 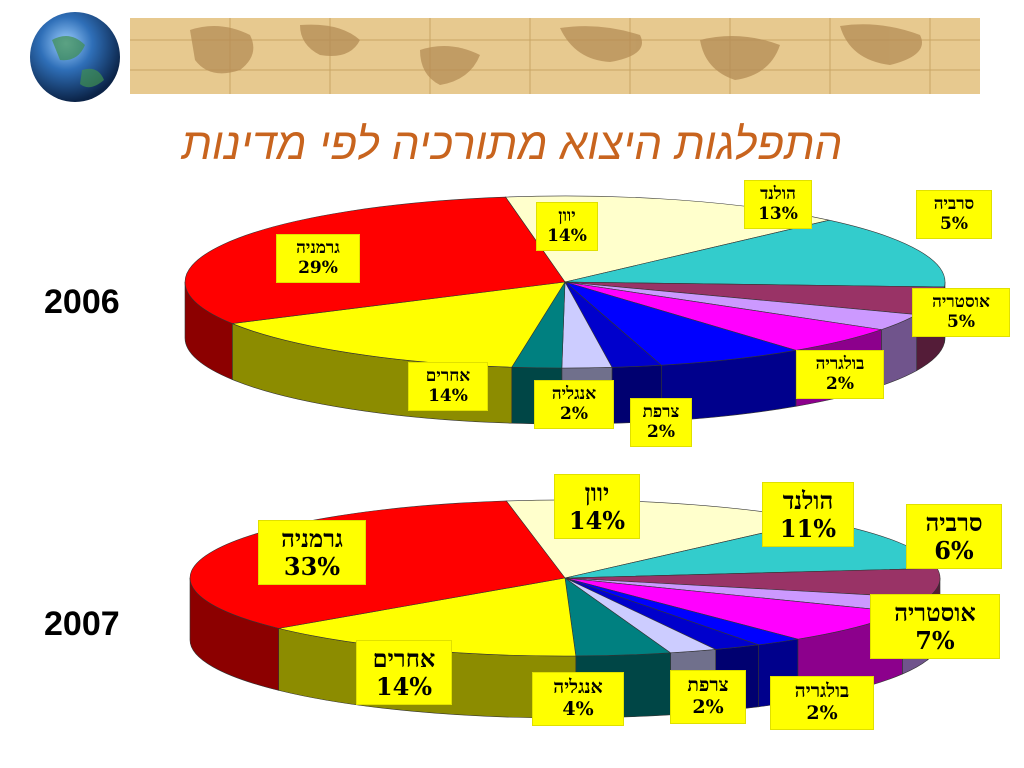 What do you see at coordinates (505, 57) in the screenshot?
I see `header-banner` at bounding box center [505, 57].